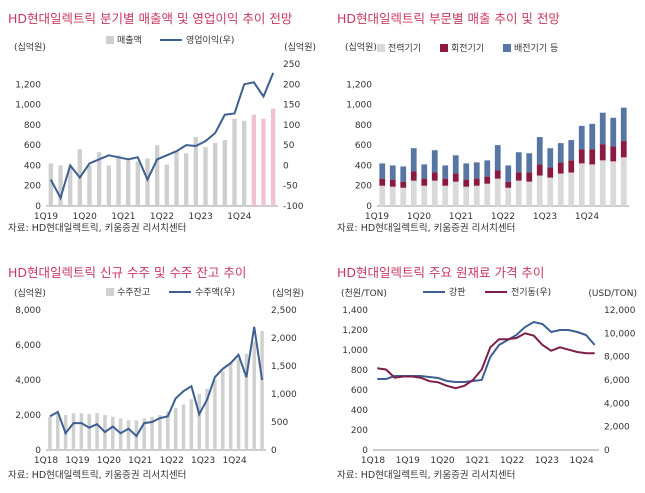  Describe the element at coordinates (408, 461) in the screenshot. I see `x-tick-label: 1Q19` at that location.